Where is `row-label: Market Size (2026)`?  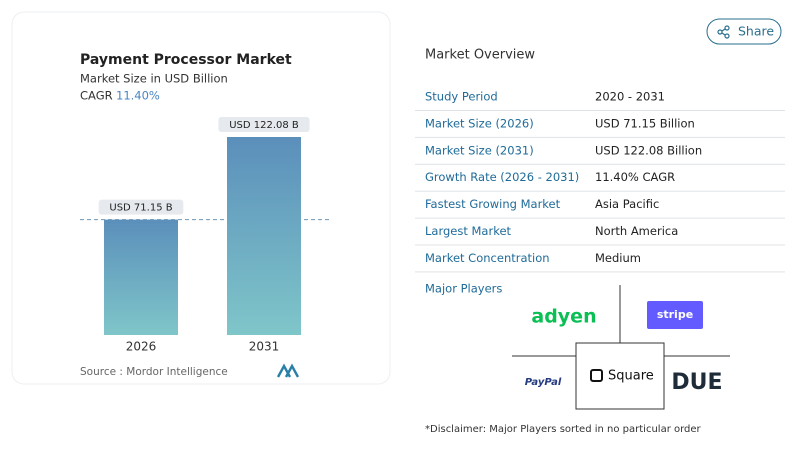
row-label: Market Size (2026) is located at coordinates (479, 123).